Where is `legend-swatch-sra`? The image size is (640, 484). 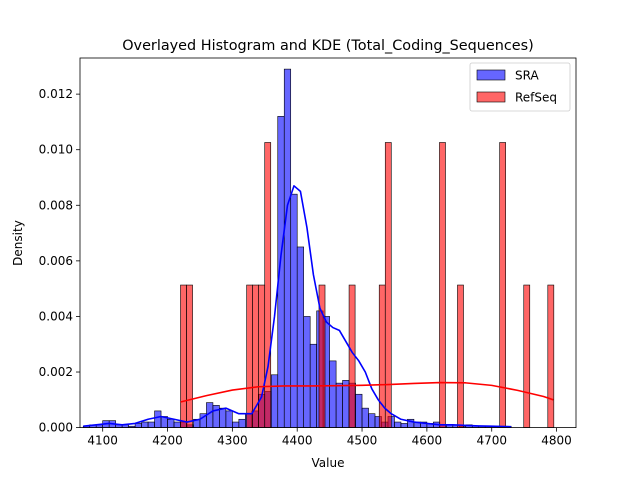 legend-swatch-sra is located at coordinates (491, 75).